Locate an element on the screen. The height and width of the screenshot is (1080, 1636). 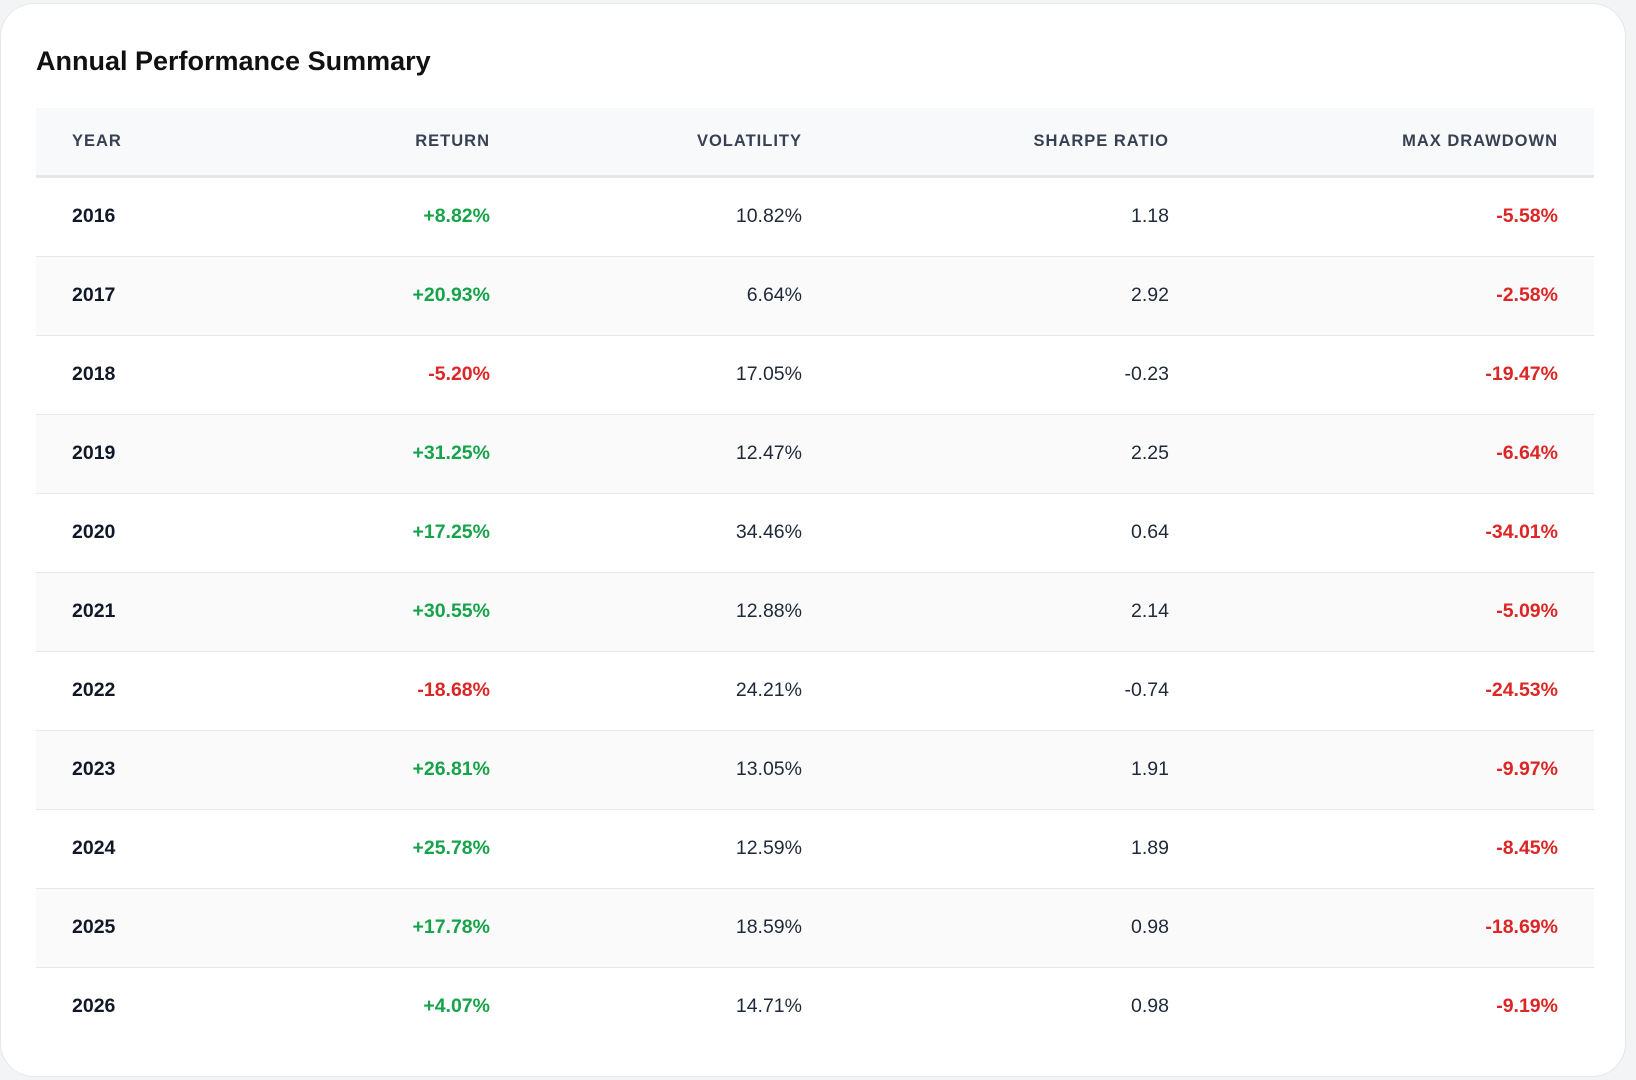
table-row: 2022 -18.68% 24.21% -0.74 -24.53% is located at coordinates (815, 691).